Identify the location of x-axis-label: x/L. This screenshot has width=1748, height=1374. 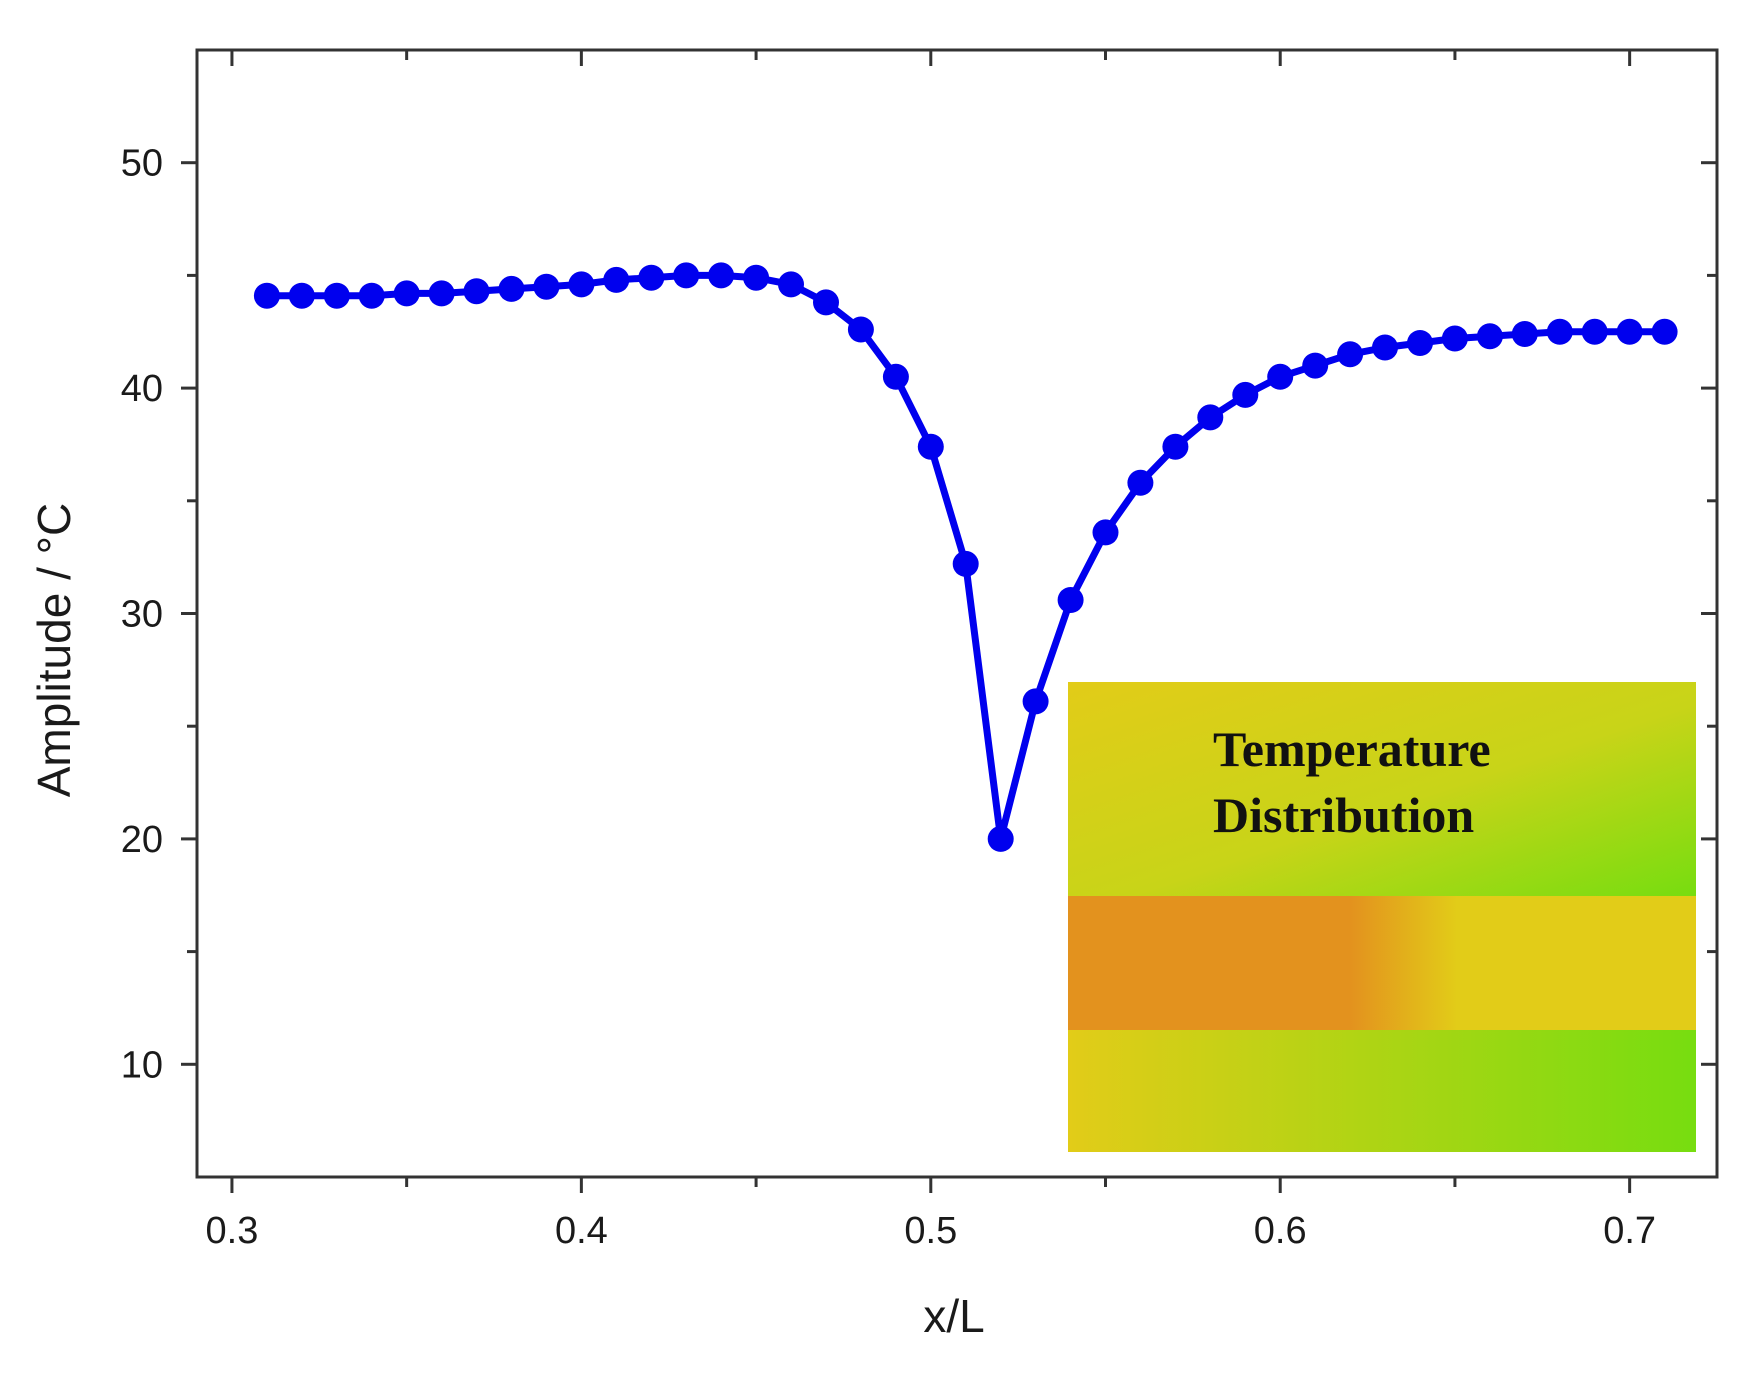
(953, 1316).